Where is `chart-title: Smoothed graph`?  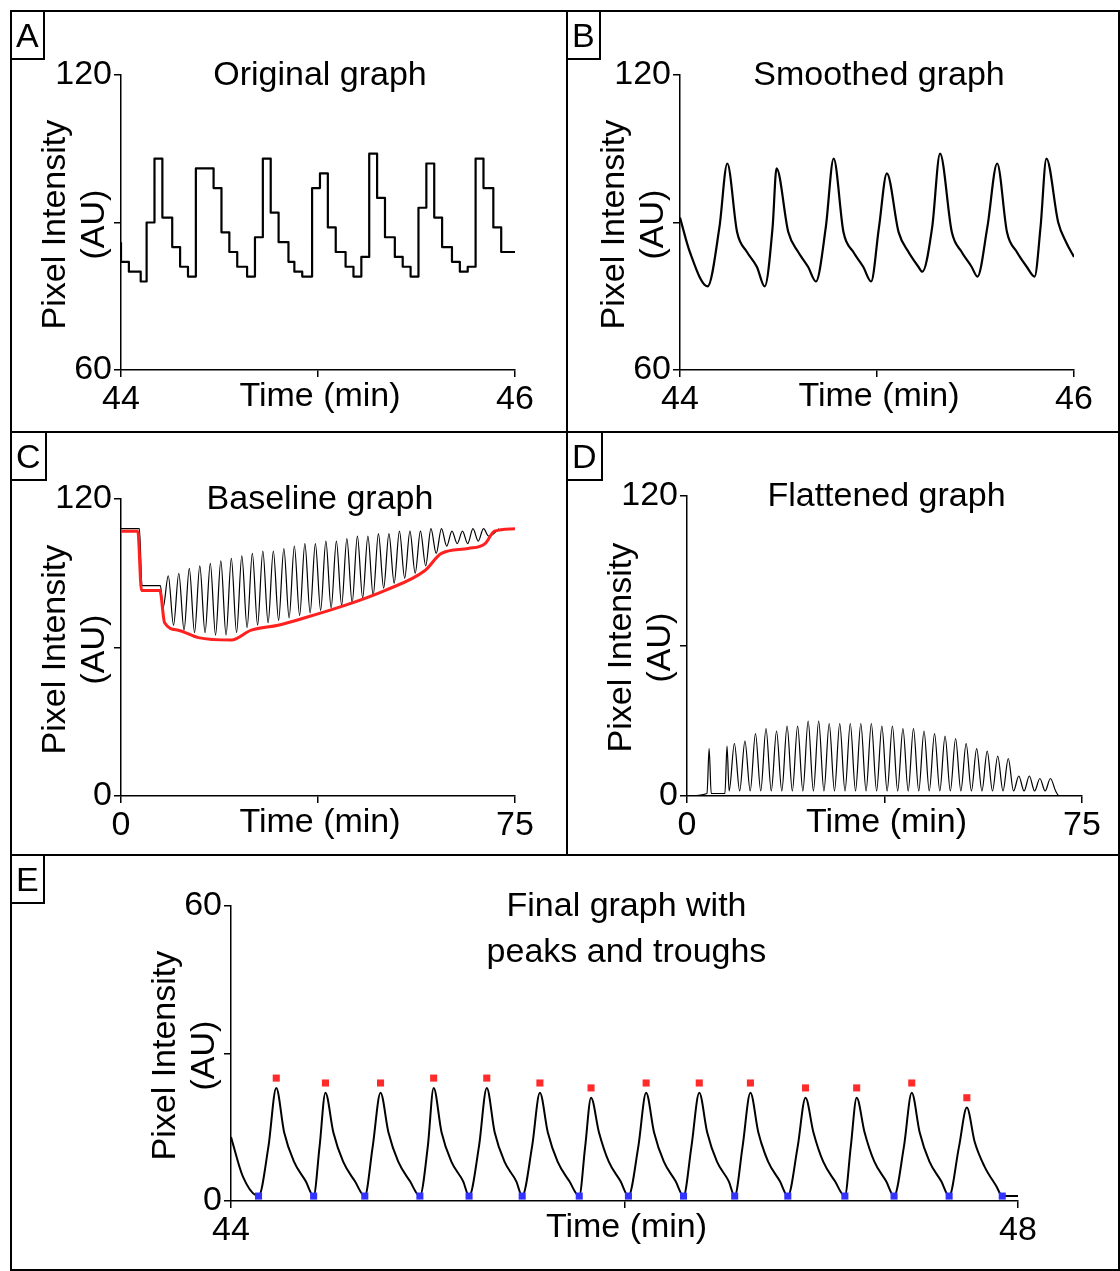 chart-title: Smoothed graph is located at coordinates (879, 73).